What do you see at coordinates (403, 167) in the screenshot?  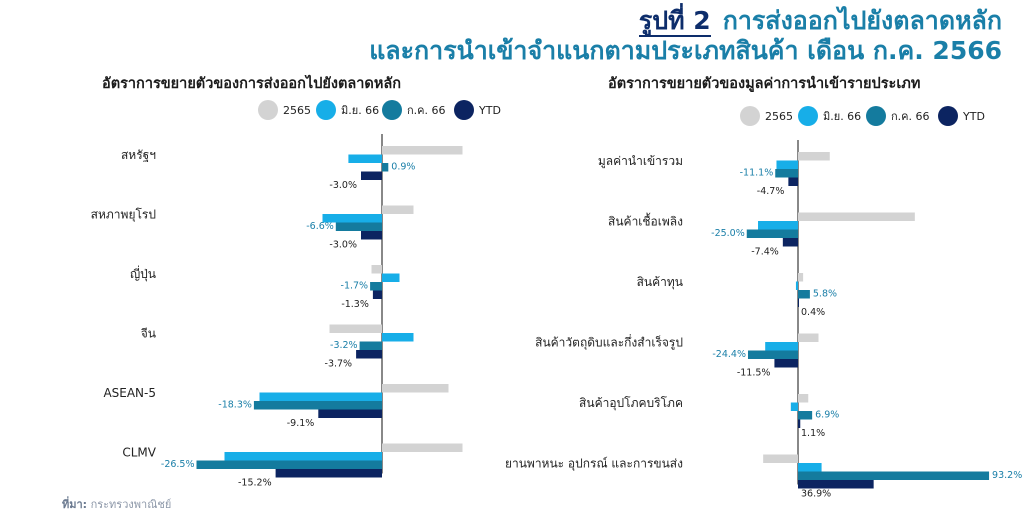 I see `data-label-2-0: 0.9%` at bounding box center [403, 167].